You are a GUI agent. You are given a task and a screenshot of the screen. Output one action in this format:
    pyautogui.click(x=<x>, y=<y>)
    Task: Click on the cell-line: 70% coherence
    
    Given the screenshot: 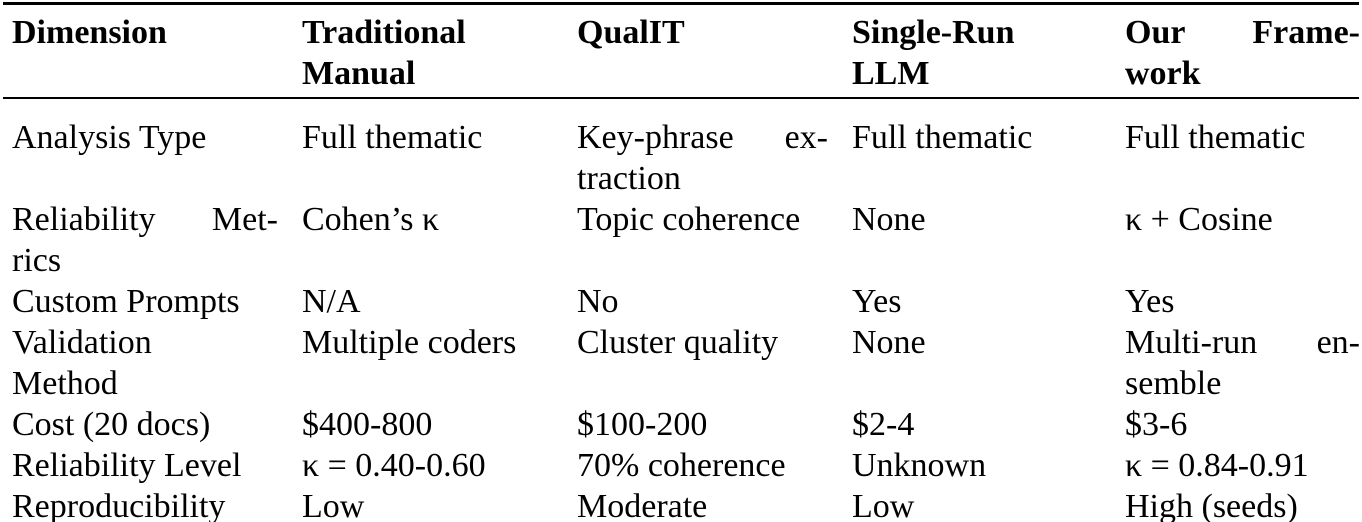 What is the action you would take?
    pyautogui.click(x=681, y=465)
    